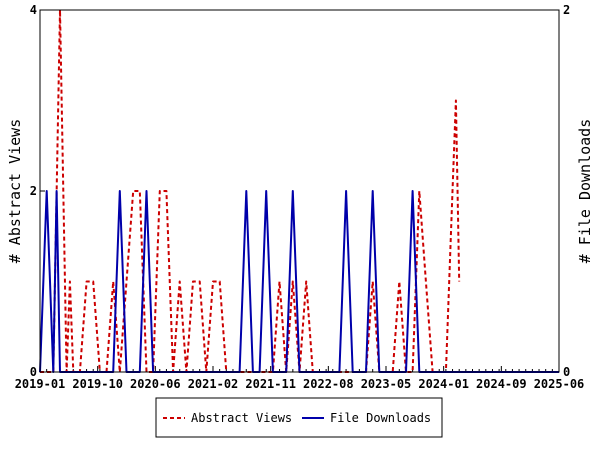  What do you see at coordinates (33, 191) in the screenshot?
I see `y-left-tick-label: 2` at bounding box center [33, 191].